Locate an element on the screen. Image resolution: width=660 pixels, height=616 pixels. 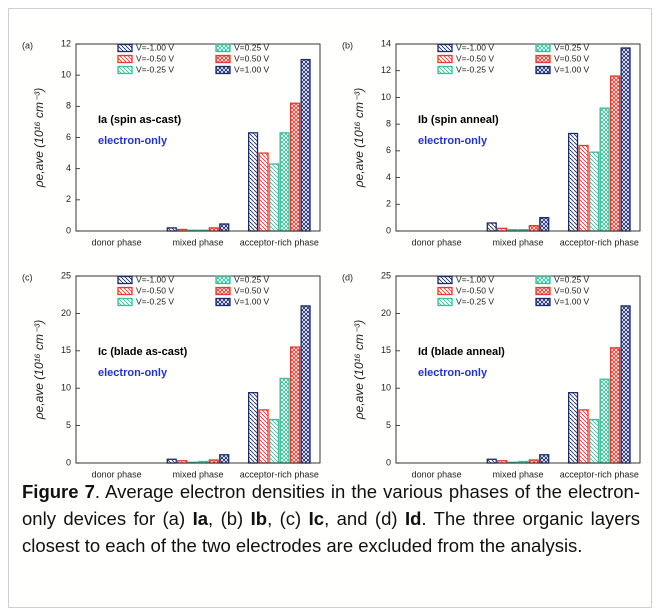
annotation: Ic (blade as-cast) is located at coordinates (143, 352).